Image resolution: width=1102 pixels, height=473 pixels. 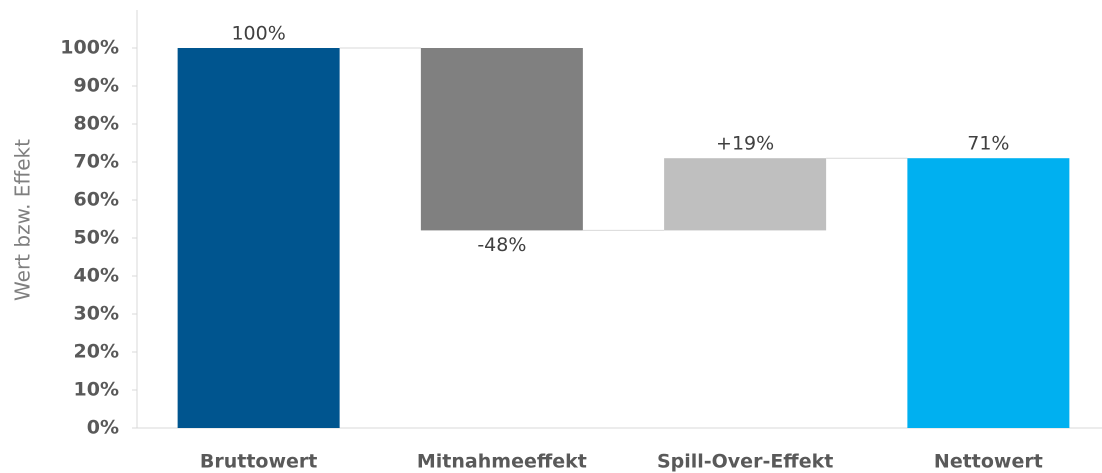 I want to click on y-tick-label: 40%, so click(x=96, y=276).